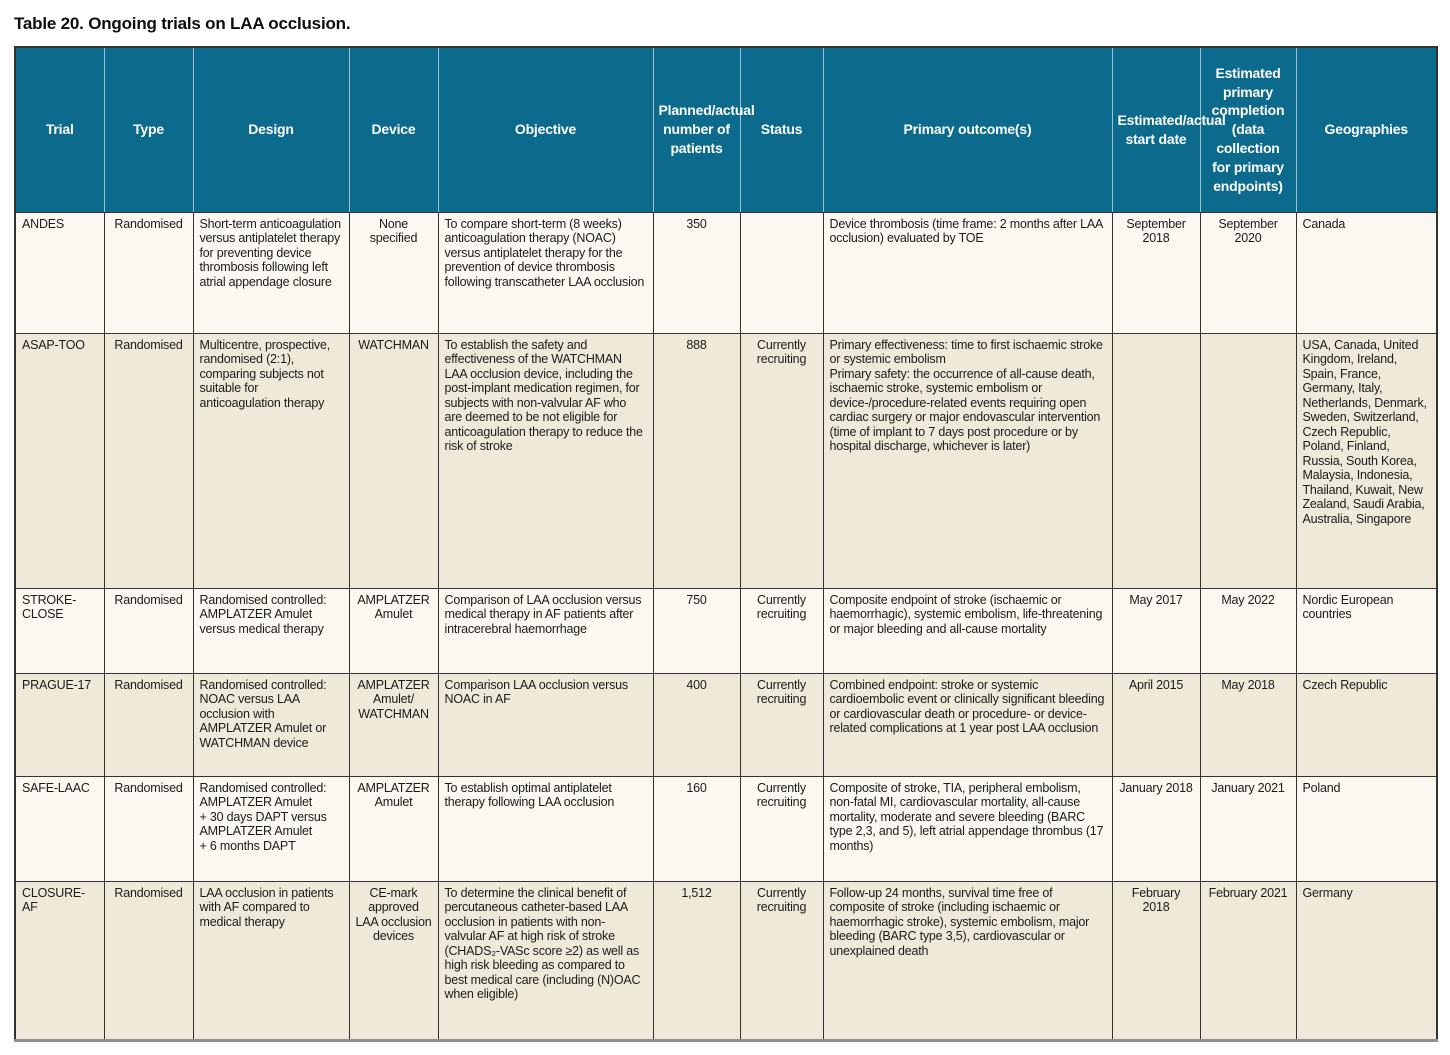 Image resolution: width=1450 pixels, height=1055 pixels. I want to click on cell-start-date: February 2018, so click(1156, 960).